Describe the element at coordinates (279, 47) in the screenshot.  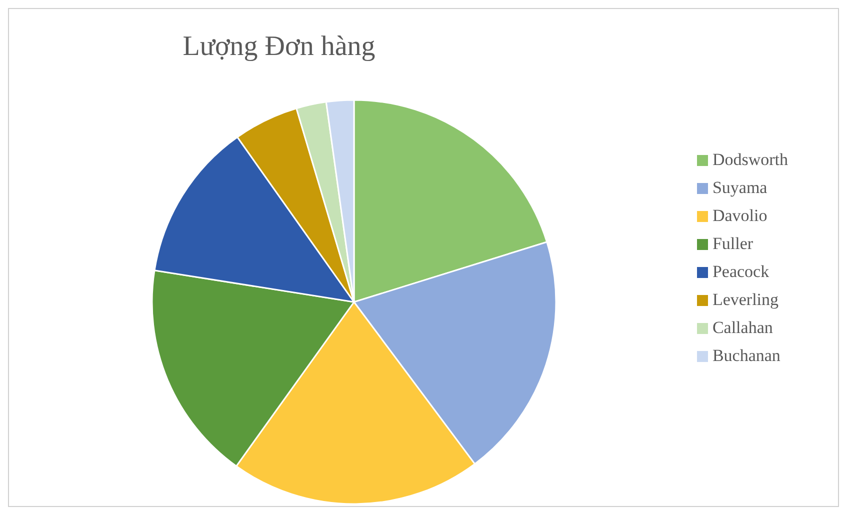
I see `chart-title: Lượng Đơn hàng` at that location.